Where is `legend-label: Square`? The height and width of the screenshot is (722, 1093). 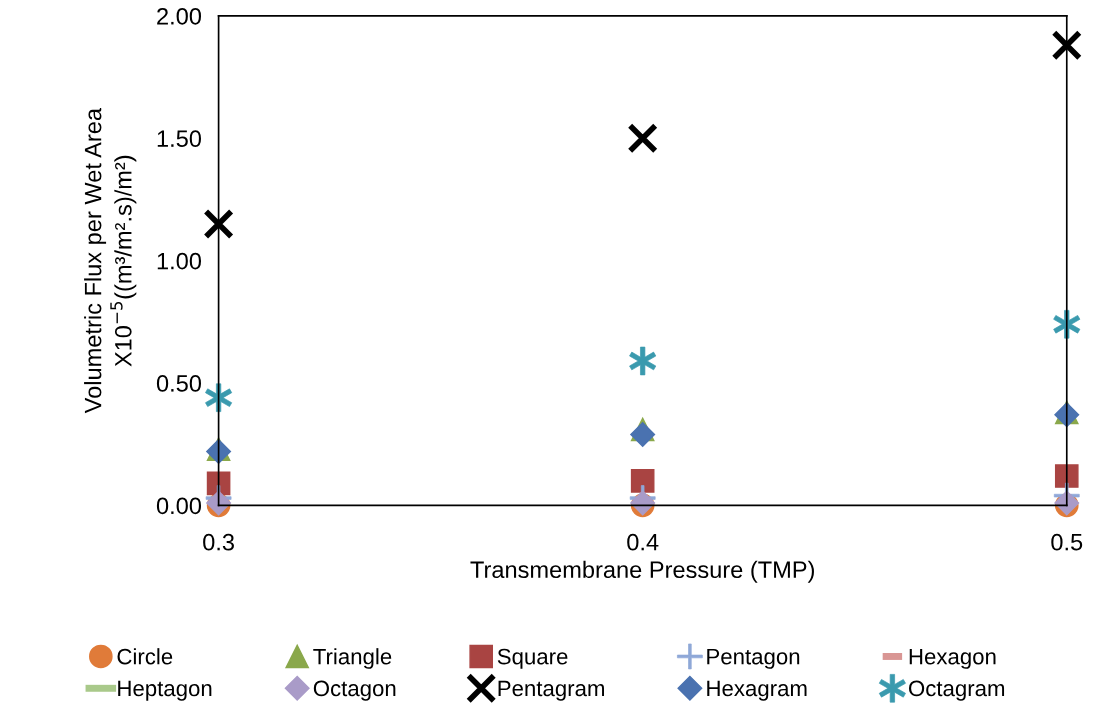
legend-label: Square is located at coordinates (532, 658).